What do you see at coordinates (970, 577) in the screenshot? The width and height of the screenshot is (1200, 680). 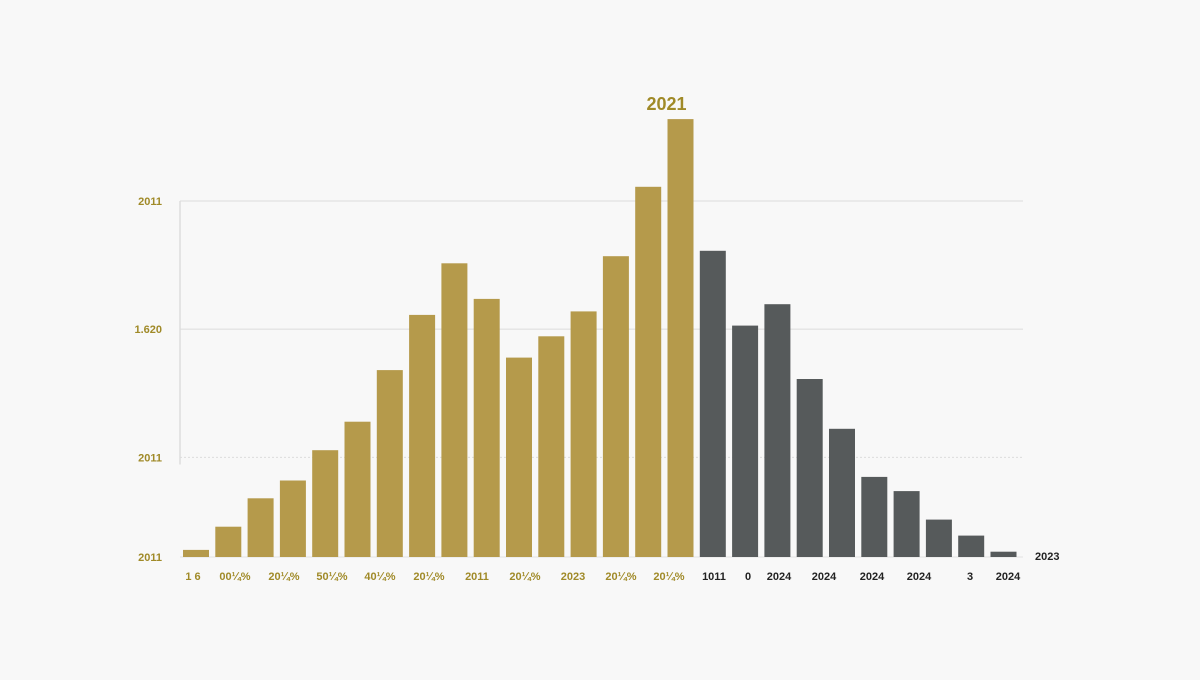 I see `x-tick-label: 3` at bounding box center [970, 577].